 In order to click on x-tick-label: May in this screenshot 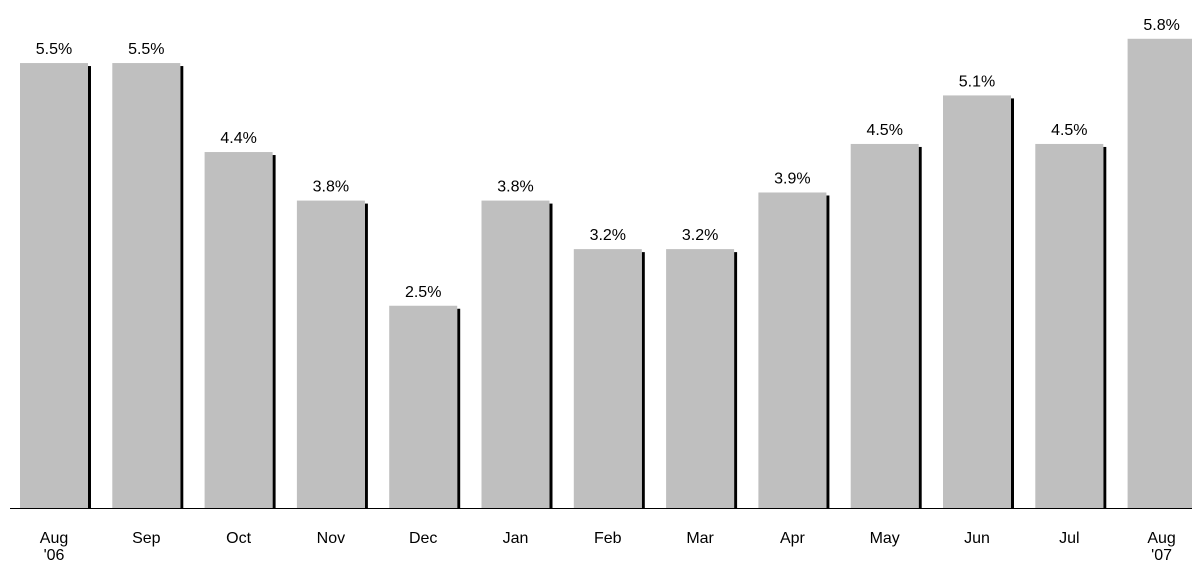, I will do `click(885, 538)`.